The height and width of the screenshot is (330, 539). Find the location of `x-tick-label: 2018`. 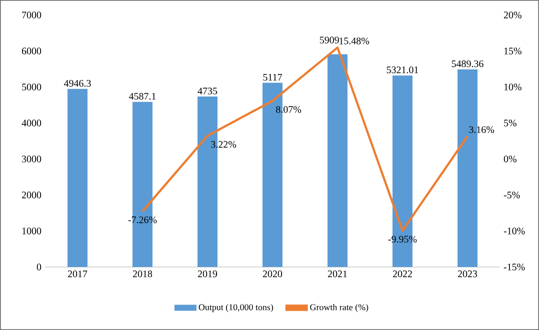

x-tick-label: 2018 is located at coordinates (142, 274).